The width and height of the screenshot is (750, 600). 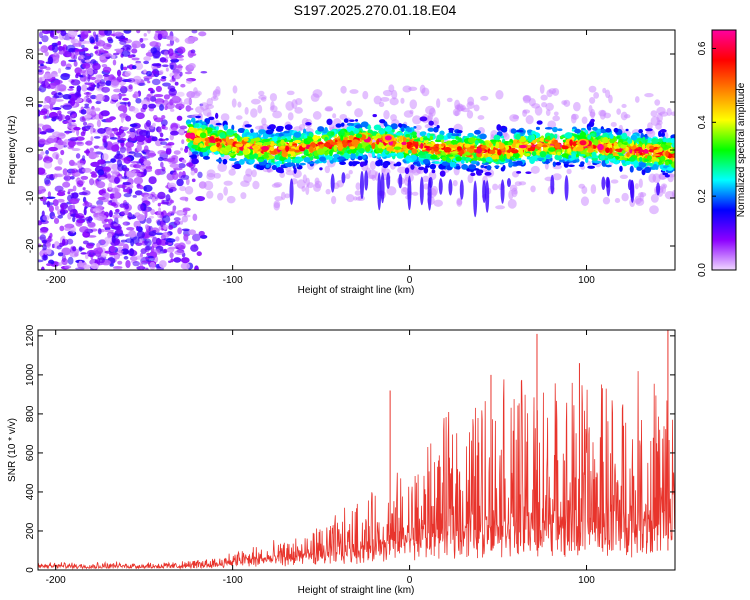 What do you see at coordinates (12, 450) in the screenshot?
I see `snr-ylabel: SNR (10 * v/v)` at bounding box center [12, 450].